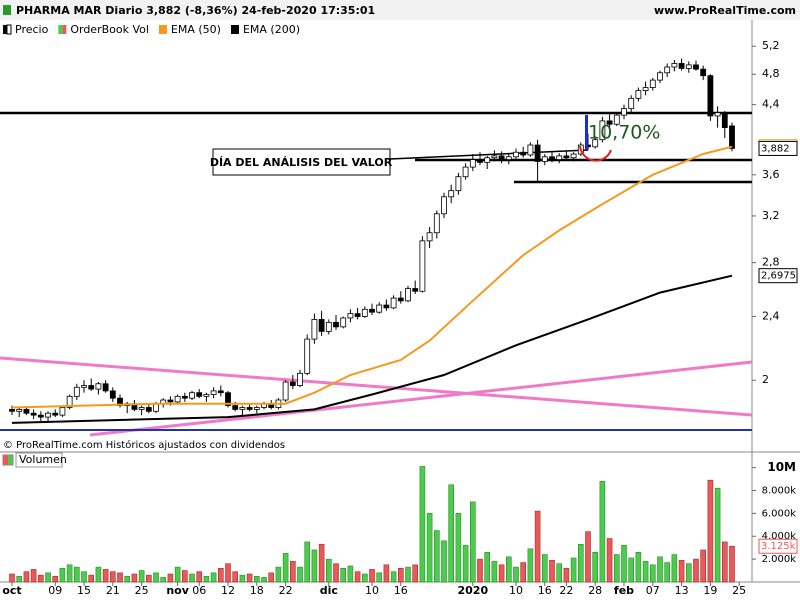  I want to click on title-bar, so click(400, 10).